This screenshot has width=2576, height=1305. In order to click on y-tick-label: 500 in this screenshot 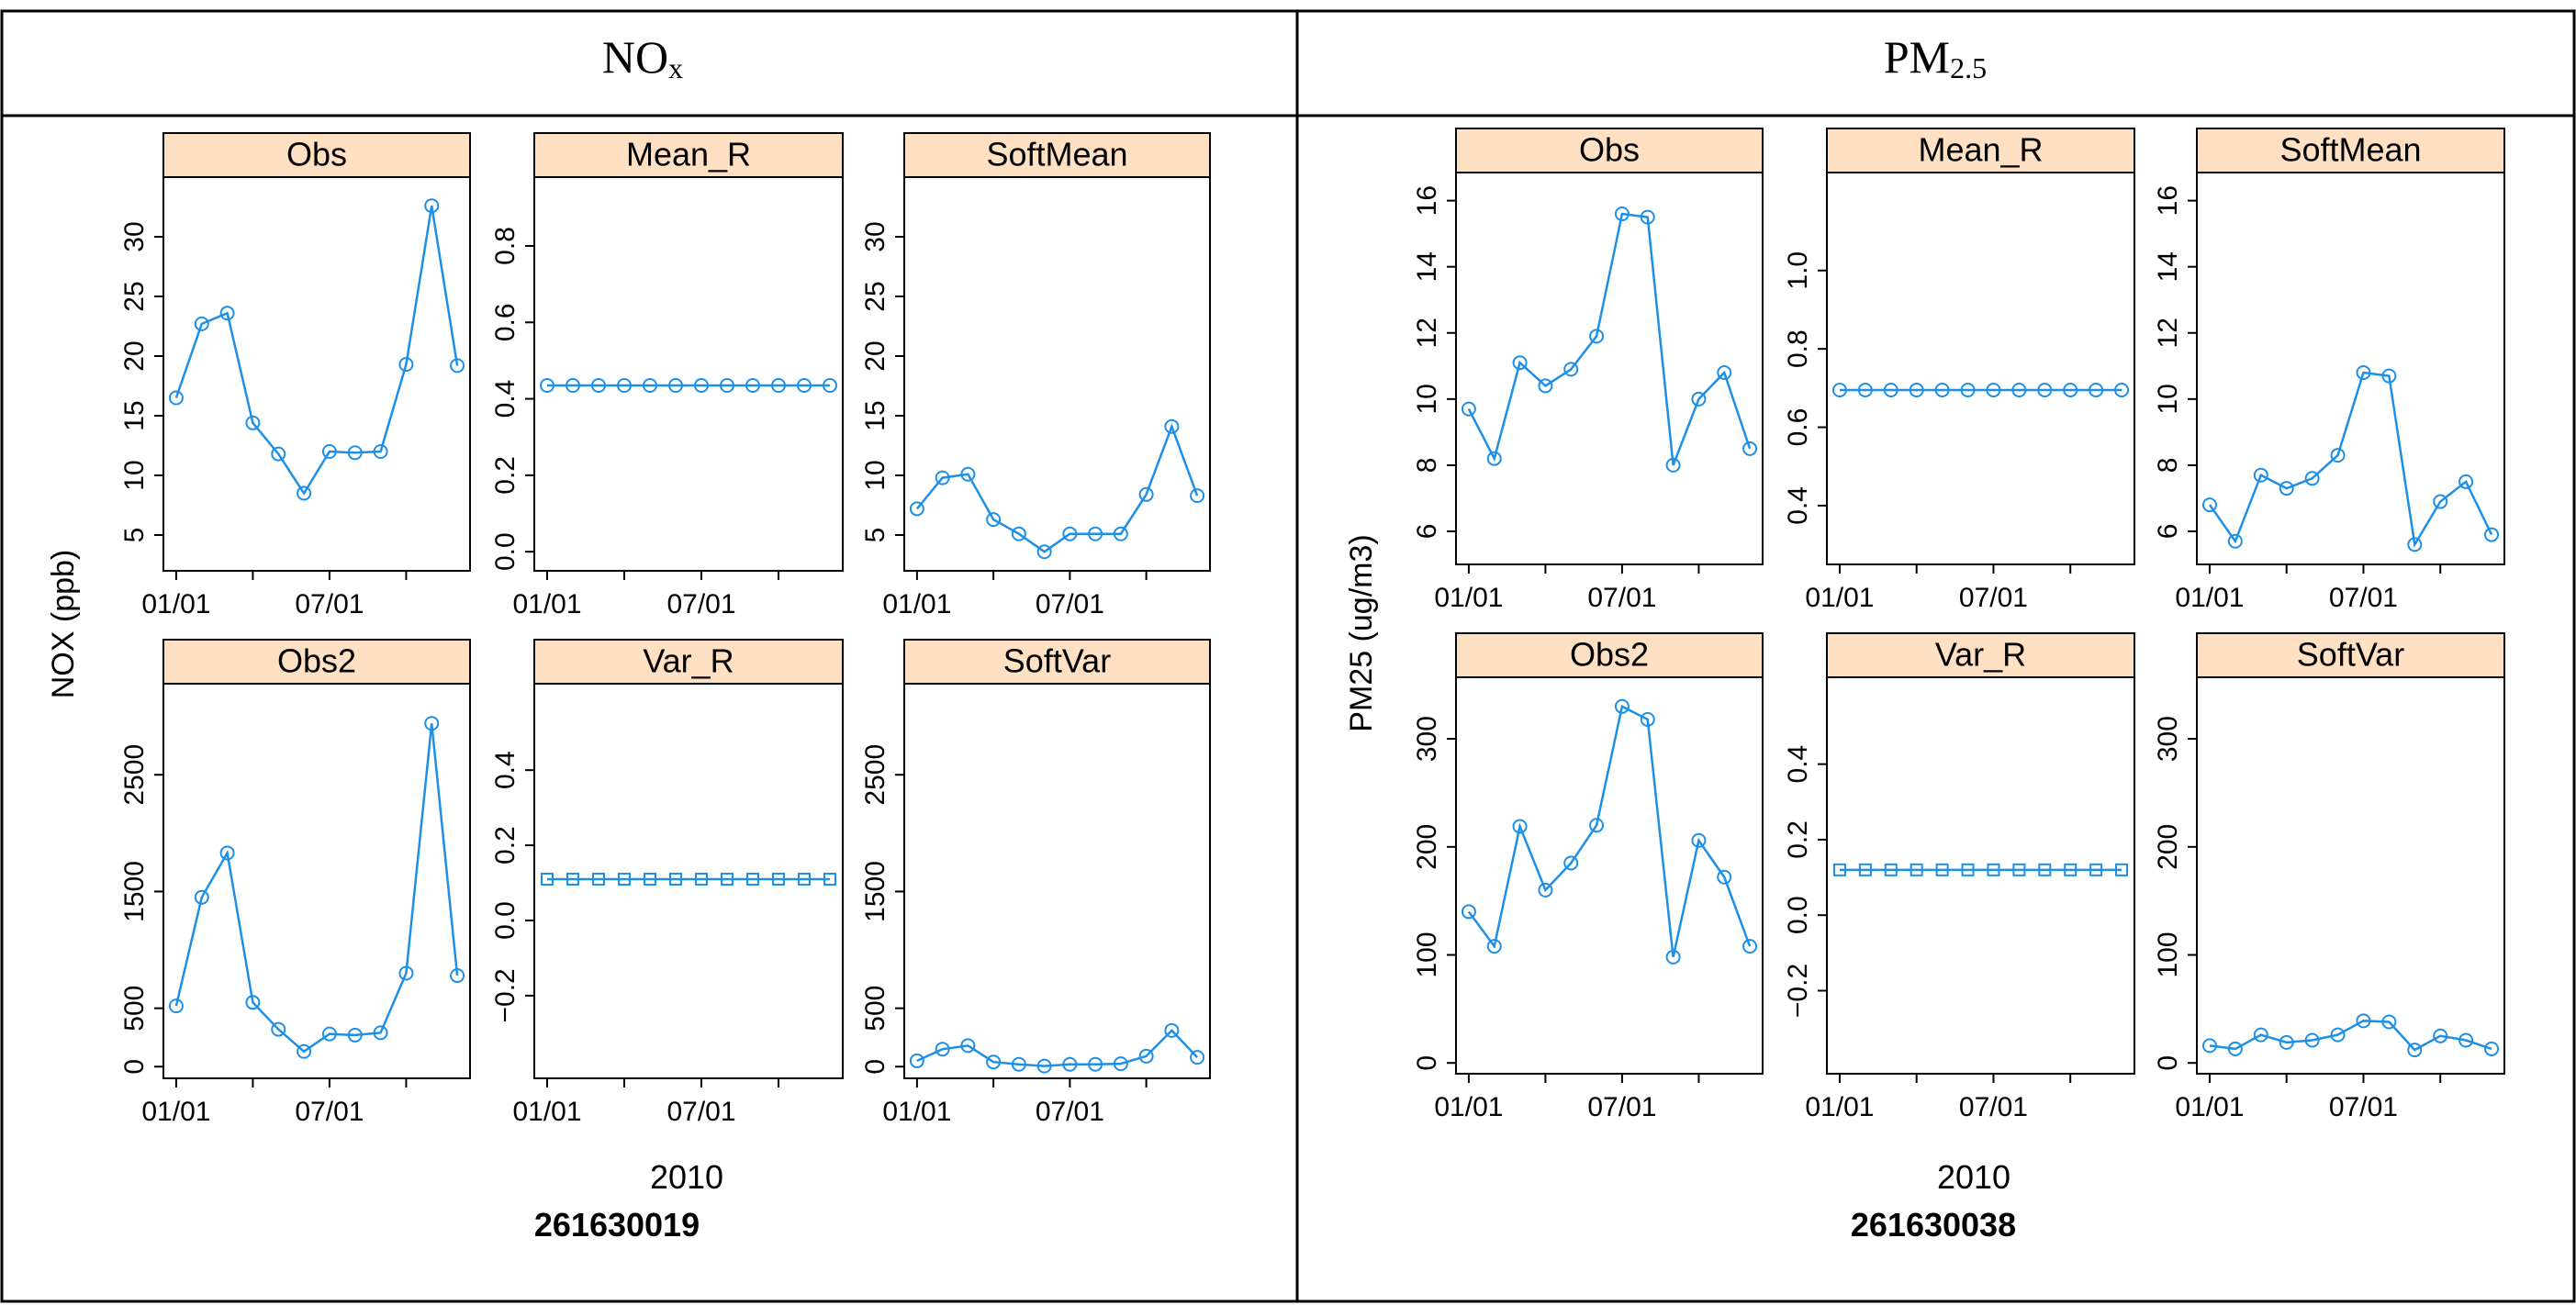, I will do `click(875, 1009)`.